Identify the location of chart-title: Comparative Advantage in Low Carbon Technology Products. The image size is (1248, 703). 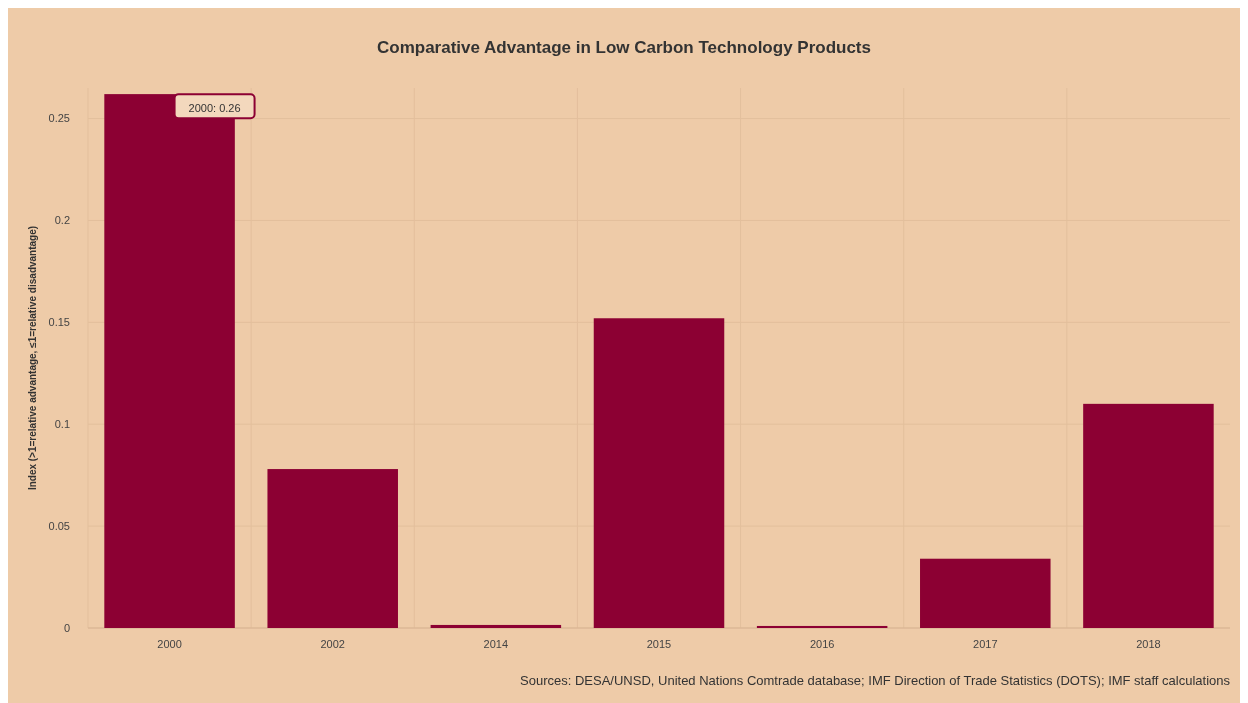
(624, 47).